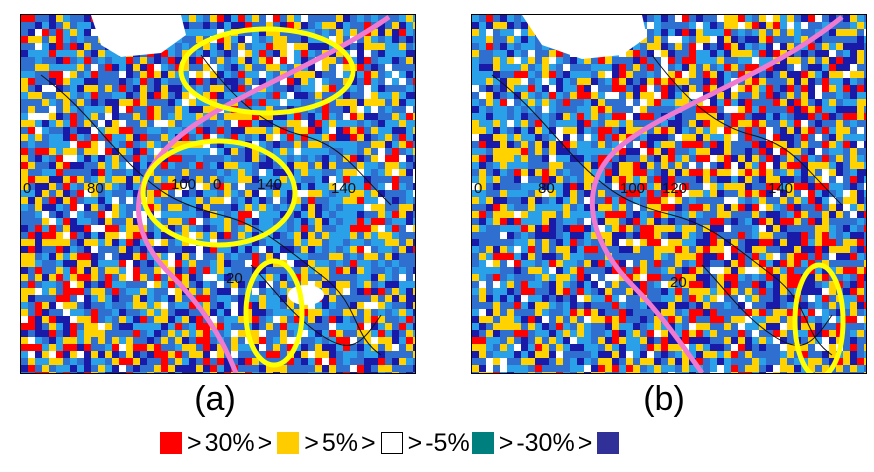 Image resolution: width=874 pixels, height=472 pixels. Describe the element at coordinates (608, 443) in the screenshot. I see `legend-swatch-navy` at that location.